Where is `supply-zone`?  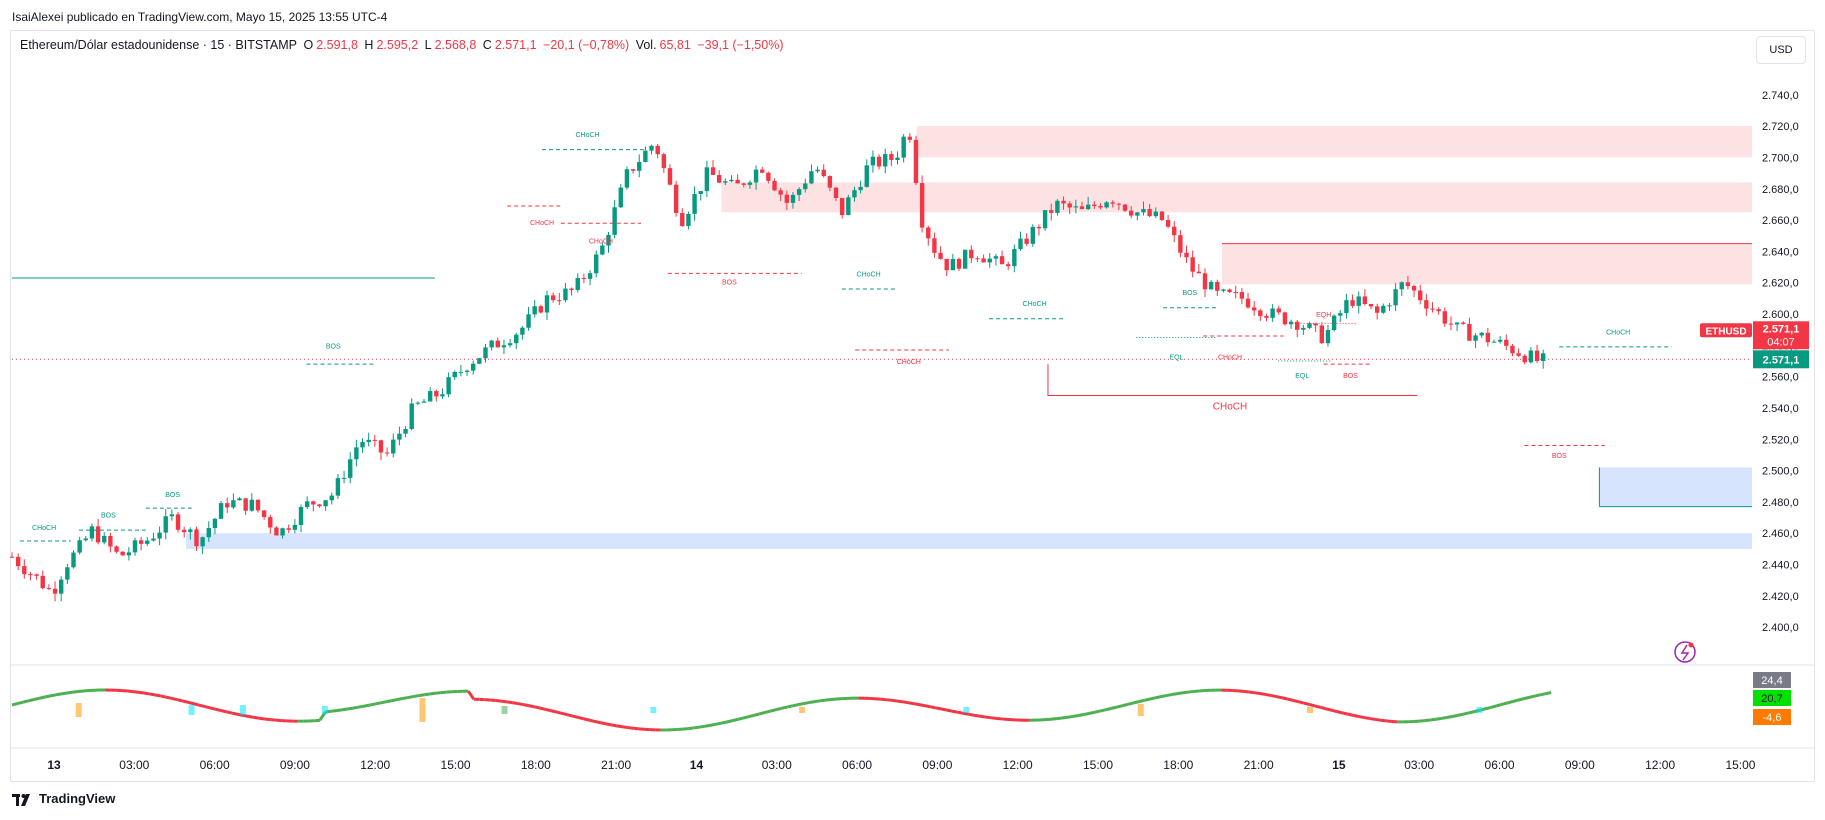
supply-zone is located at coordinates (1486, 264).